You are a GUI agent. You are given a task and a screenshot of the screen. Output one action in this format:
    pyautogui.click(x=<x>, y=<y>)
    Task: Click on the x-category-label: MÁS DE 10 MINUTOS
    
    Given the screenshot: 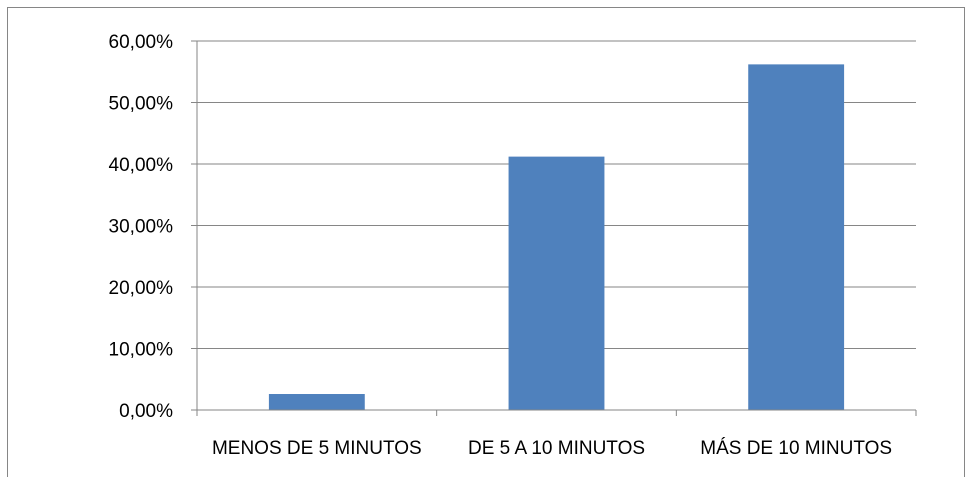 What is the action you would take?
    pyautogui.click(x=796, y=448)
    